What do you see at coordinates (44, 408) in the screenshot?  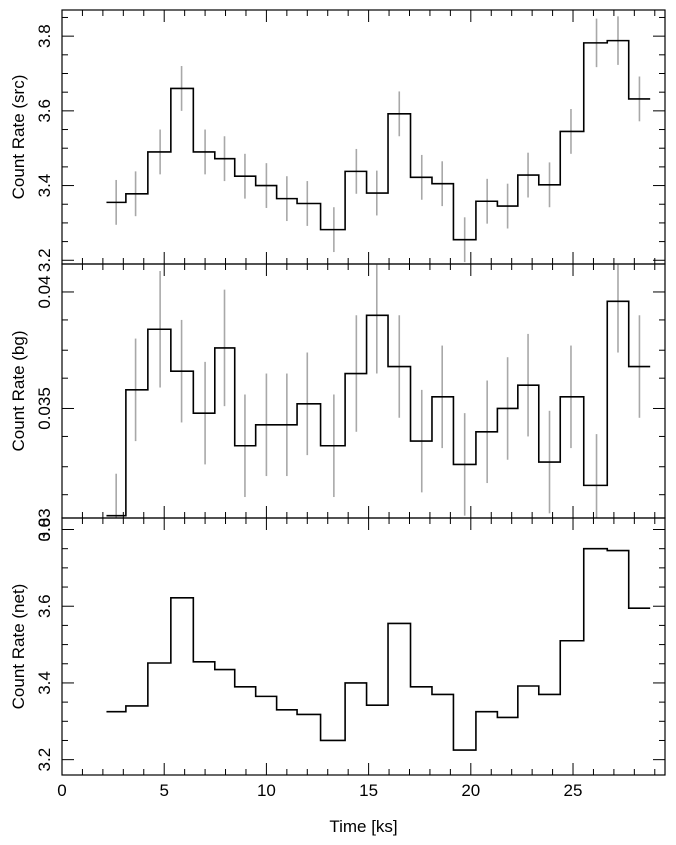 I see `y-tick-label: 0.035` at bounding box center [44, 408].